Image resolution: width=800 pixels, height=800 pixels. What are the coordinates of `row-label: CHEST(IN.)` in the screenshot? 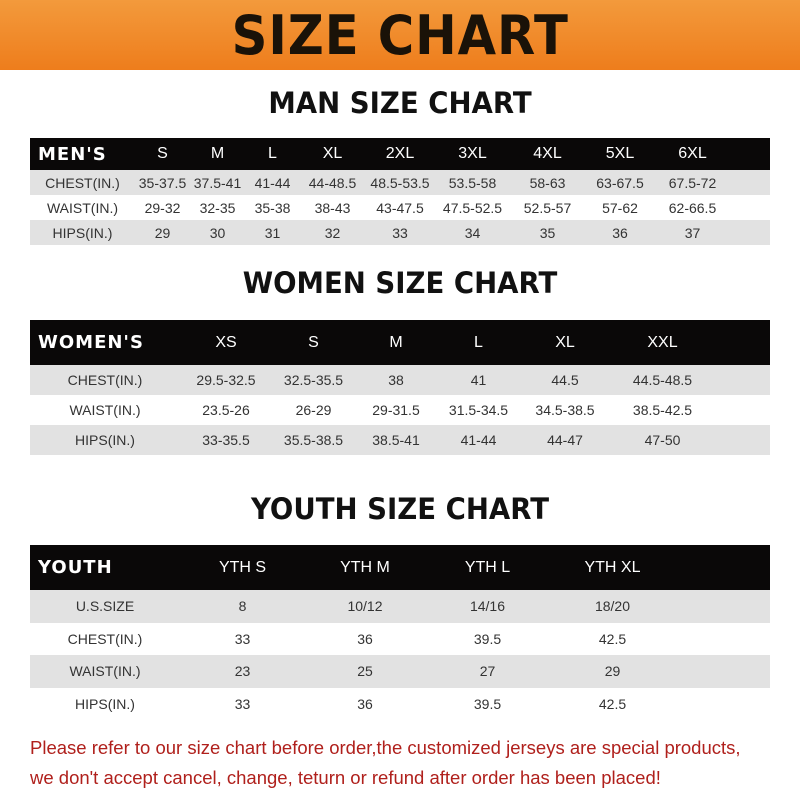 It's located at (105, 638).